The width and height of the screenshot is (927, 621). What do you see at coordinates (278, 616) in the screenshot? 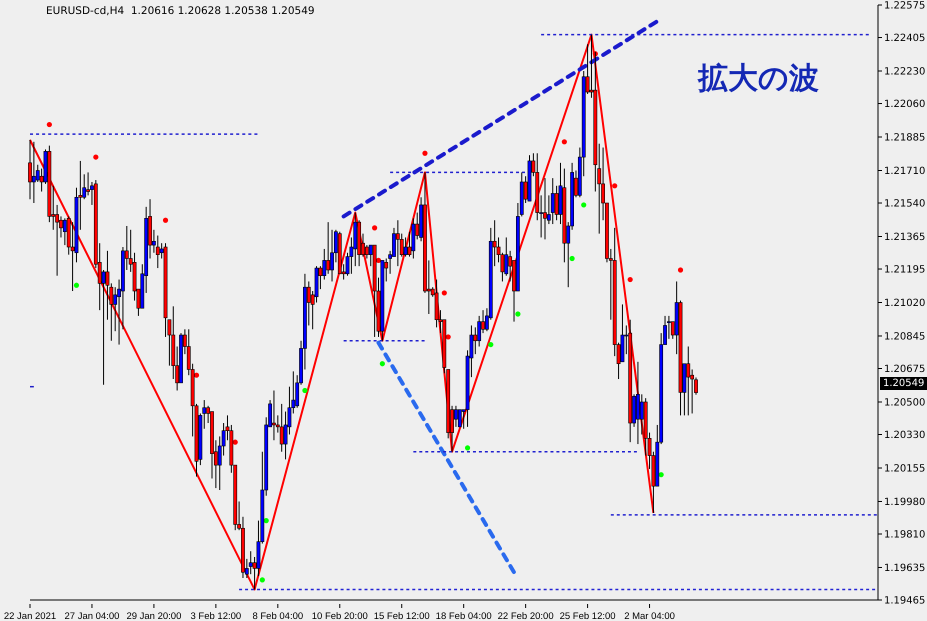
I see `x-tick-label: 8 Feb 04:00` at bounding box center [278, 616].